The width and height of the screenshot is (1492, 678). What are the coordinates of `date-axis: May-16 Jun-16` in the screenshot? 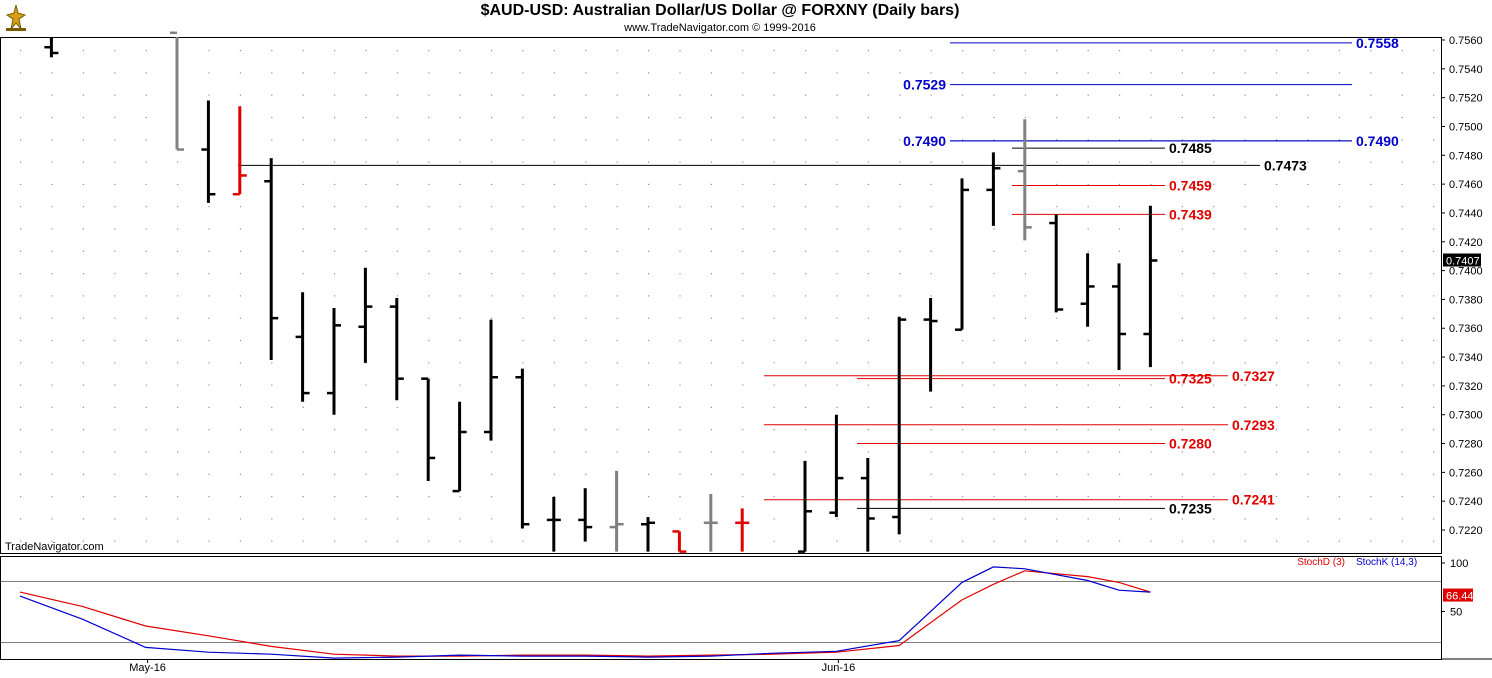 It's located at (492, 666).